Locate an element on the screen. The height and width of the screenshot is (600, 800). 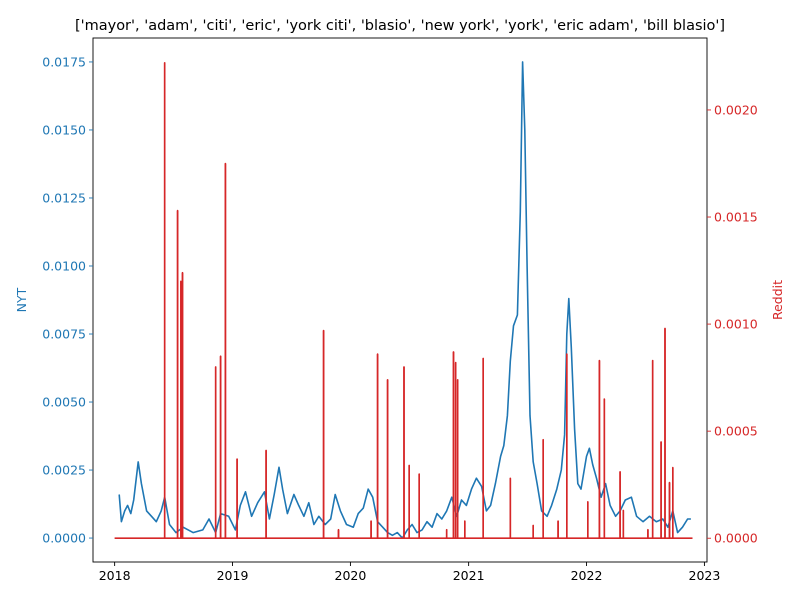
left-tick-label: 0.0050 is located at coordinates (64, 402).